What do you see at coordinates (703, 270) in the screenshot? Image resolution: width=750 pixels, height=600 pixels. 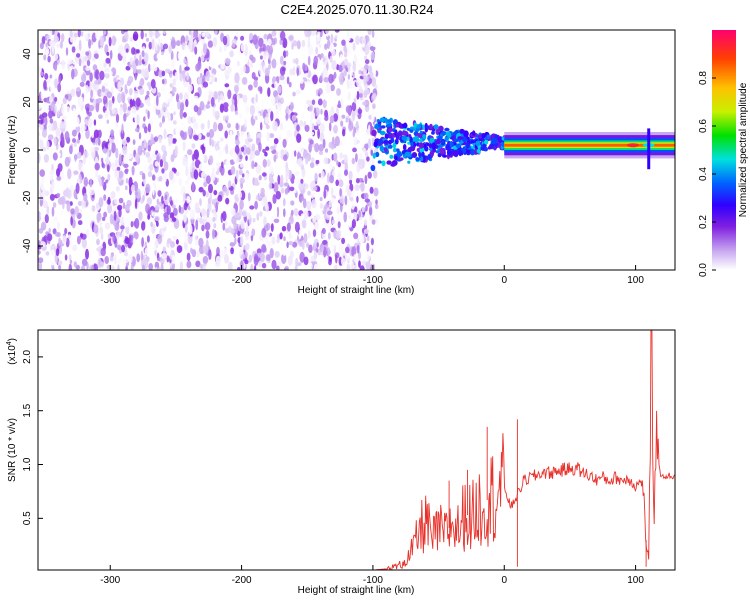 I see `colorbar-tick-label: 0.0` at bounding box center [703, 270].